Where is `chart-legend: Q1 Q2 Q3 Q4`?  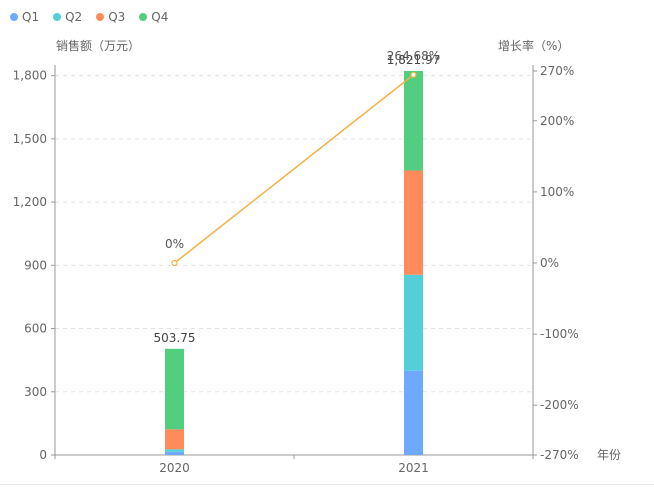
chart-legend: Q1 Q2 Q3 Q4 is located at coordinates (89, 17).